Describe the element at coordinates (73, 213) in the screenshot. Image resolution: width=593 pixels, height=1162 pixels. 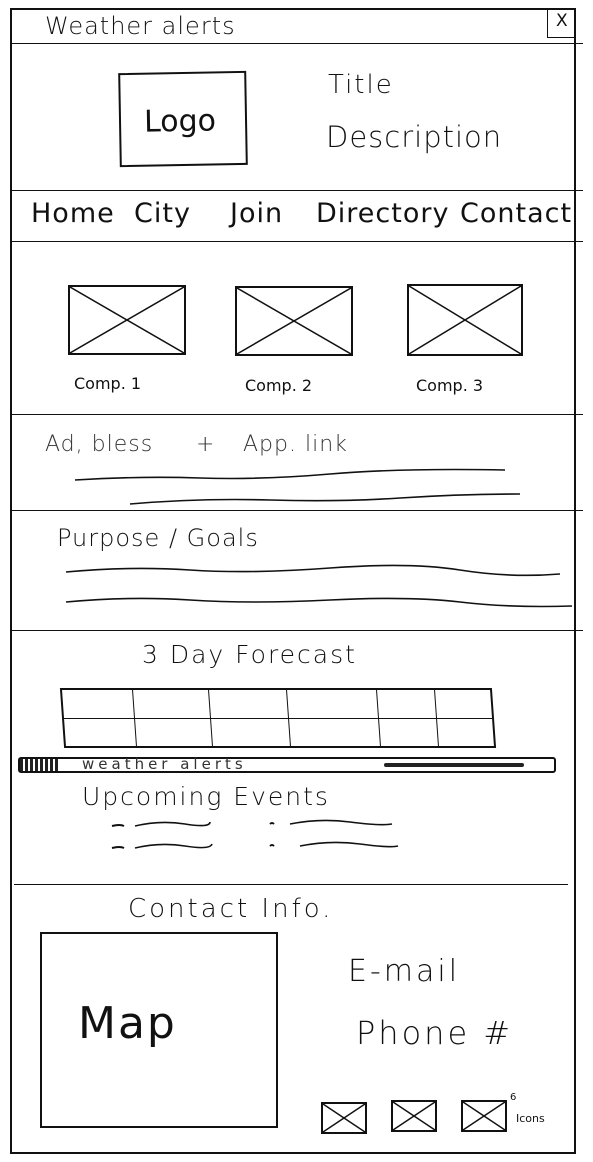
I see `nav-item-home: Home` at that location.